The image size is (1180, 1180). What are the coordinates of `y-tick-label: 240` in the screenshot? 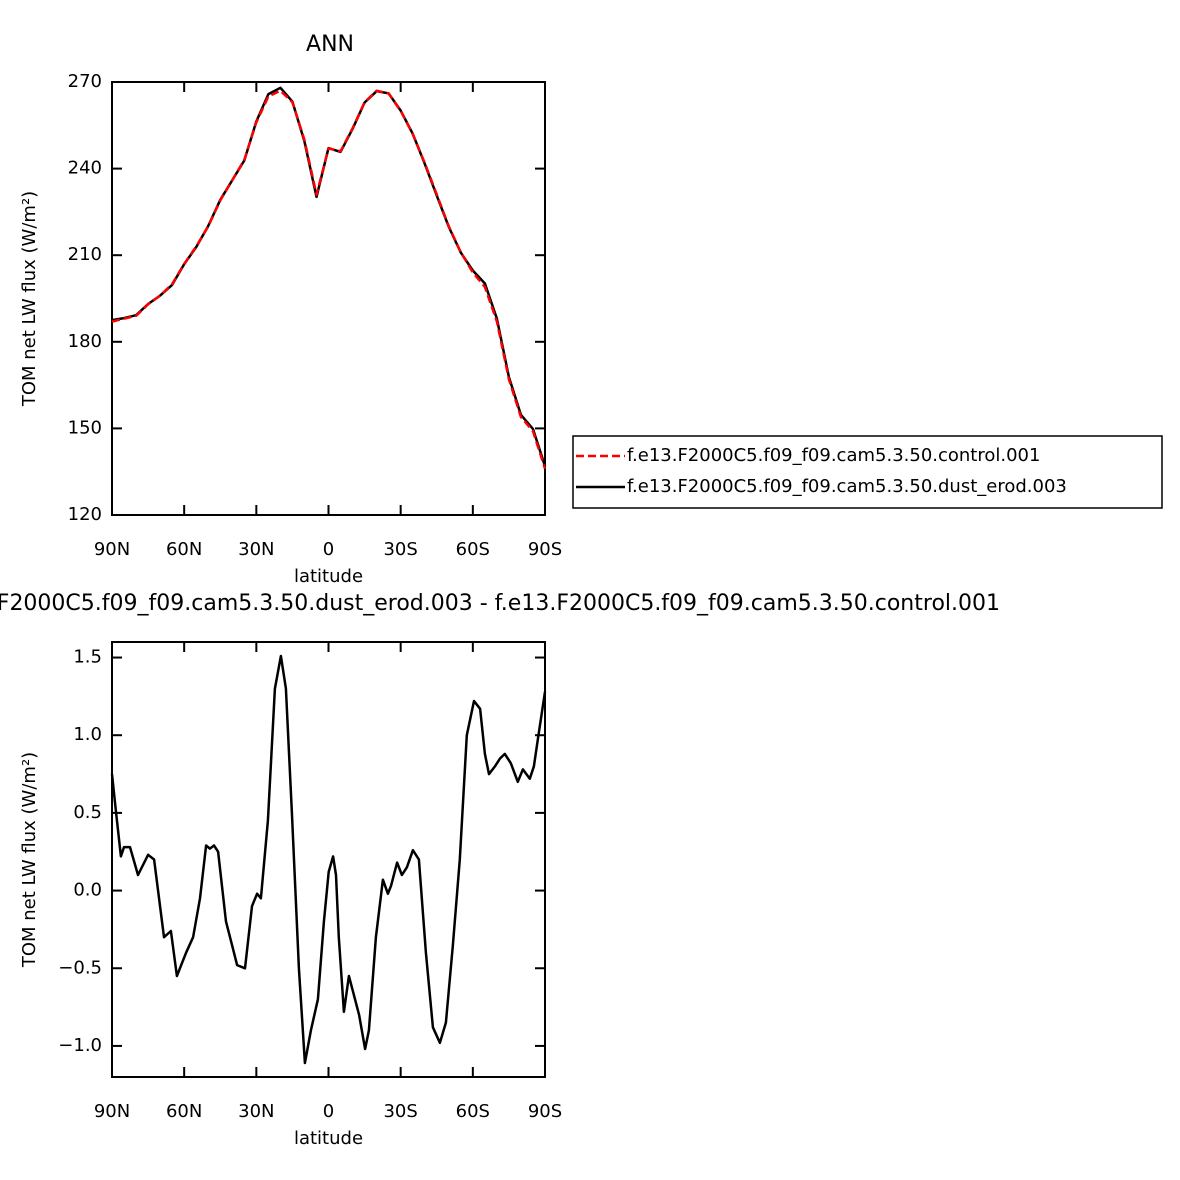 It's located at (85, 168).